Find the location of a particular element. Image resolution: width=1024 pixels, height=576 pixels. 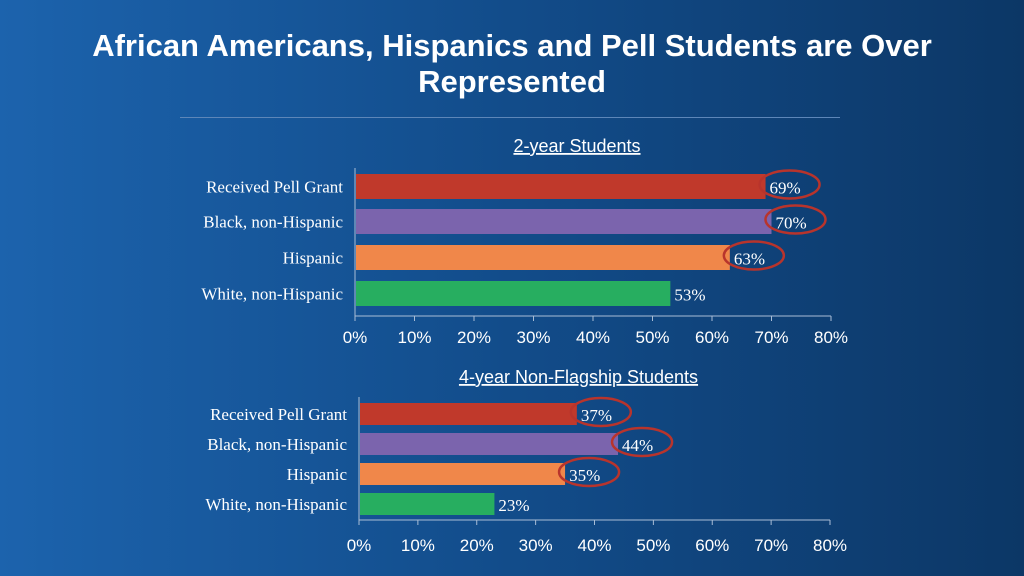

chart-title: 2-year Students is located at coordinates (576, 146).